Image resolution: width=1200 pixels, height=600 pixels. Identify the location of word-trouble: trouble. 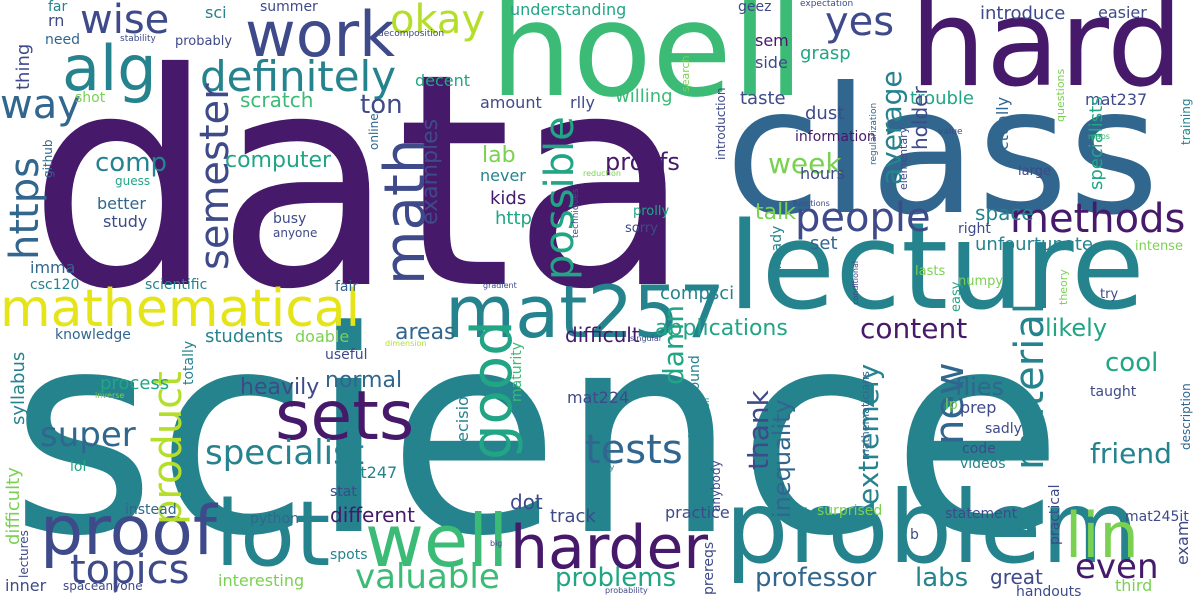
(942, 98).